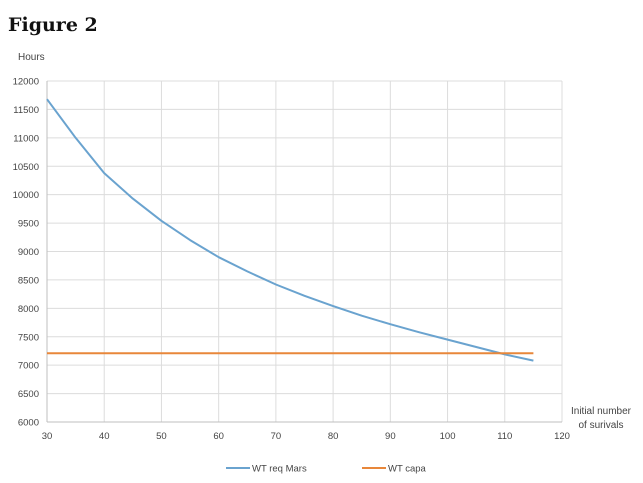  Describe the element at coordinates (407, 469) in the screenshot. I see `legend-label-wt-capa: WT capa` at that location.